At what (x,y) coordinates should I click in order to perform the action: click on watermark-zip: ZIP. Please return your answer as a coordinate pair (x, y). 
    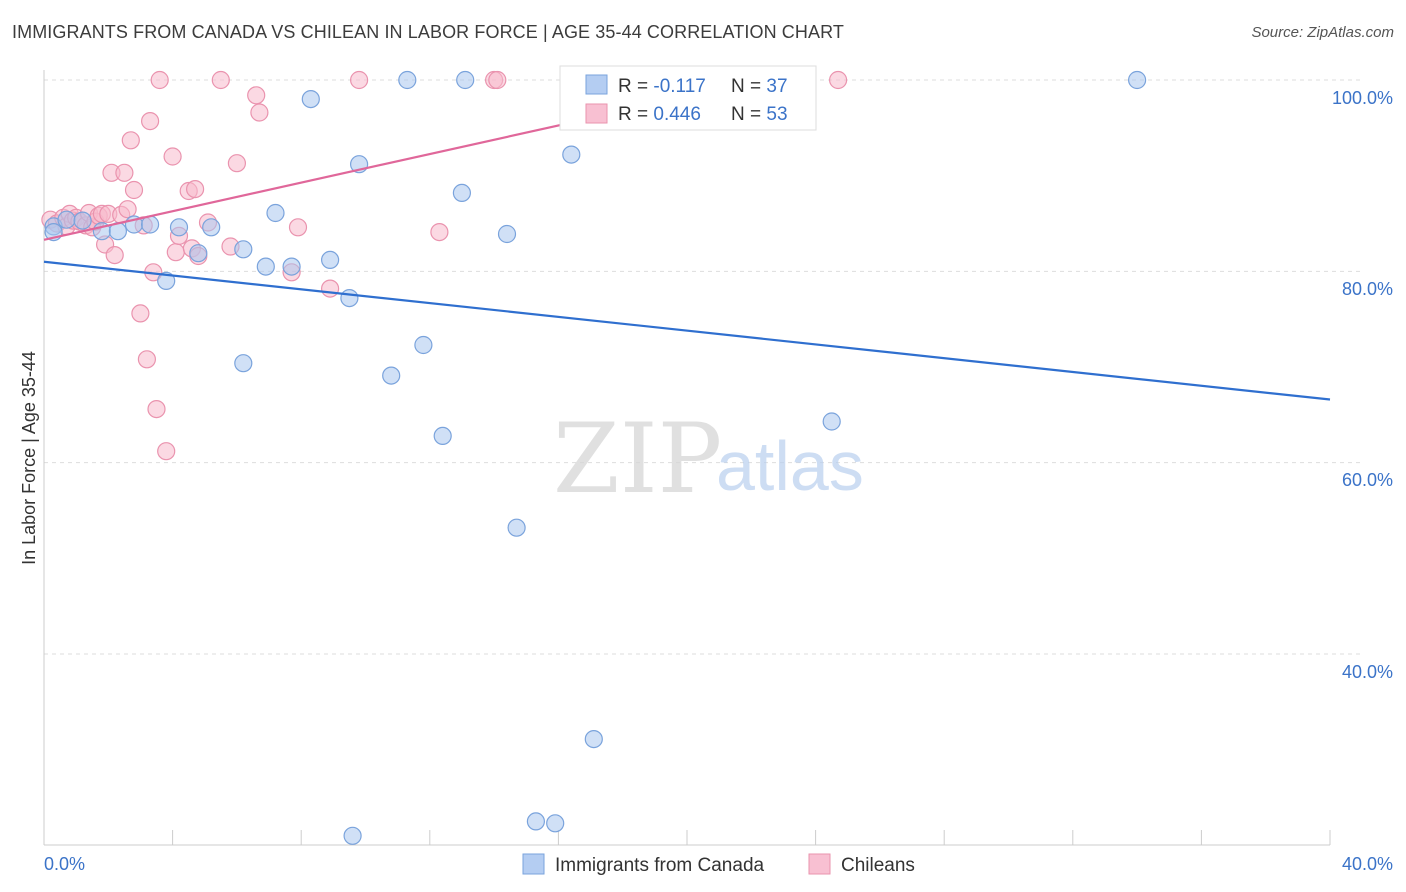
    Looking at the image, I should click on (637, 459).